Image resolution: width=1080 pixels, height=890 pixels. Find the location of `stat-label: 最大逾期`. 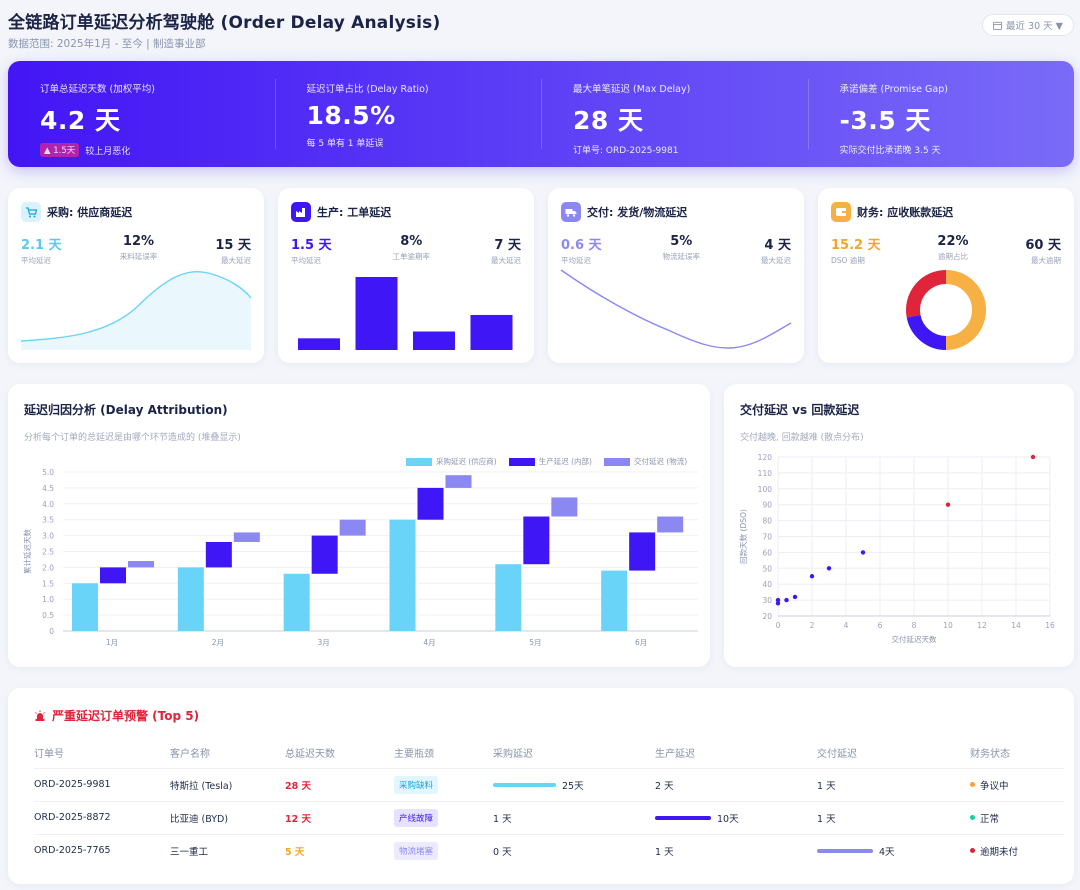

stat-label: 最大逾期 is located at coordinates (1045, 260).